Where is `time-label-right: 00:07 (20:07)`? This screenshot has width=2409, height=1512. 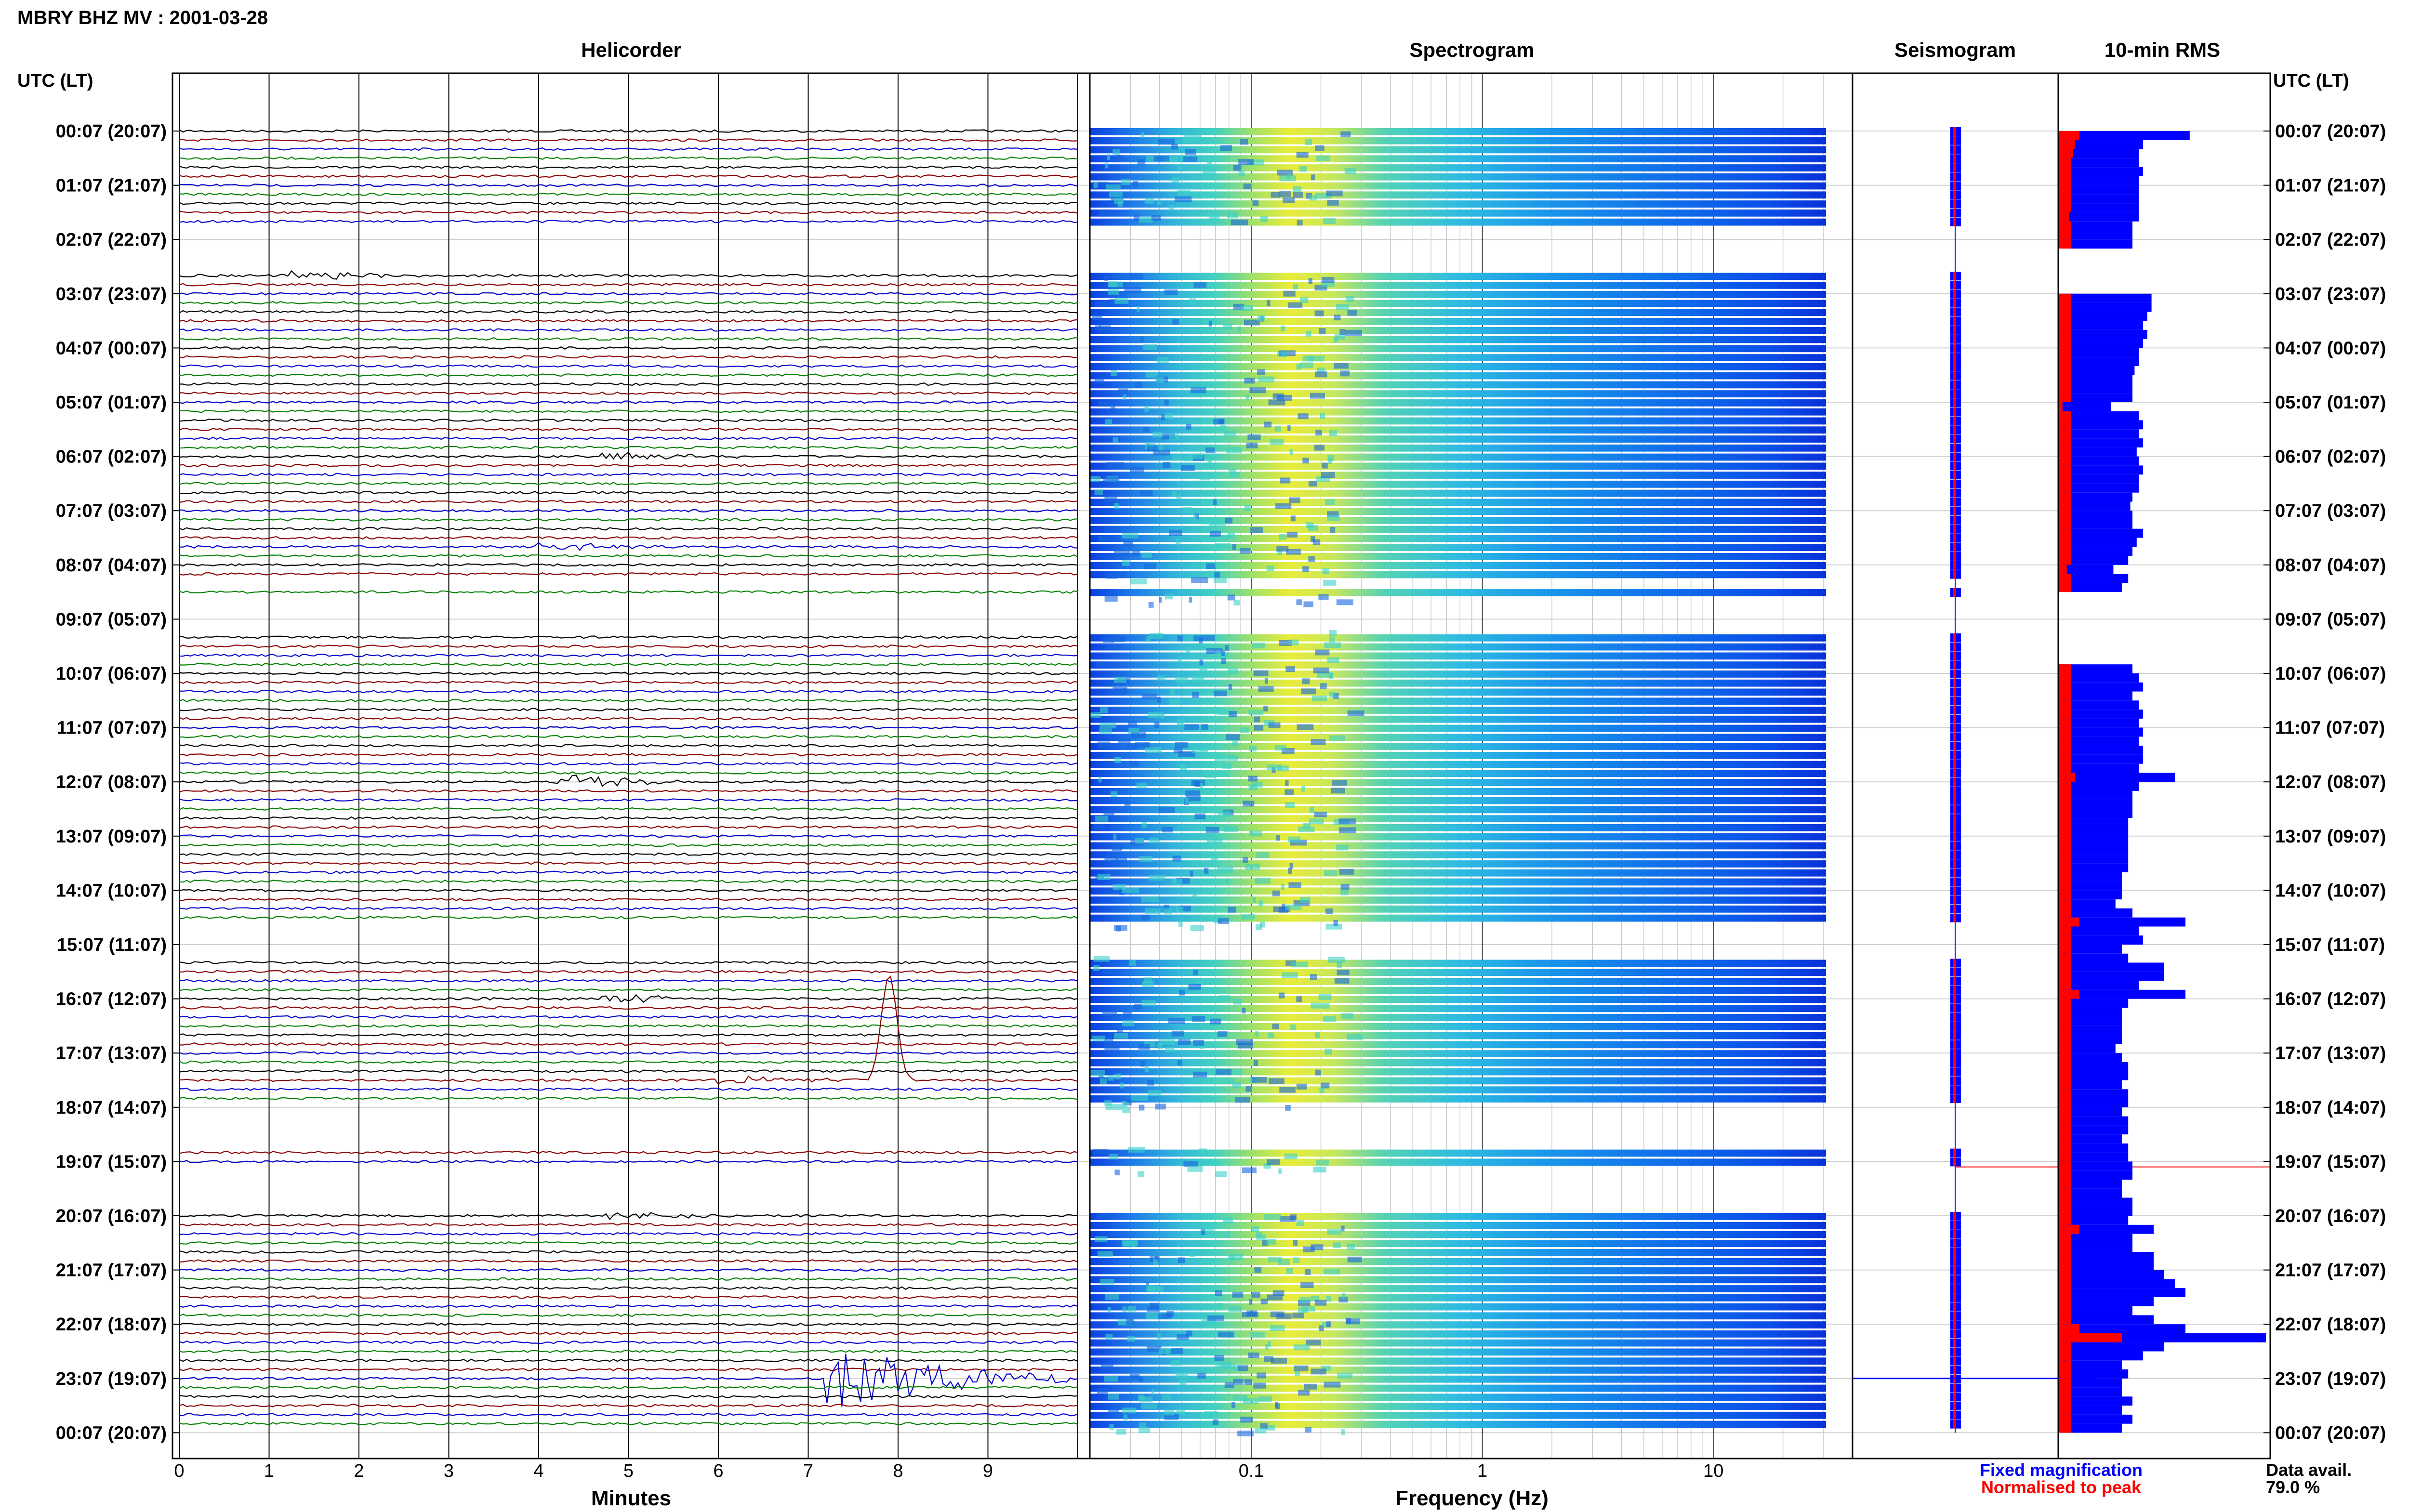
time-label-right: 00:07 (20:07) is located at coordinates (2330, 131).